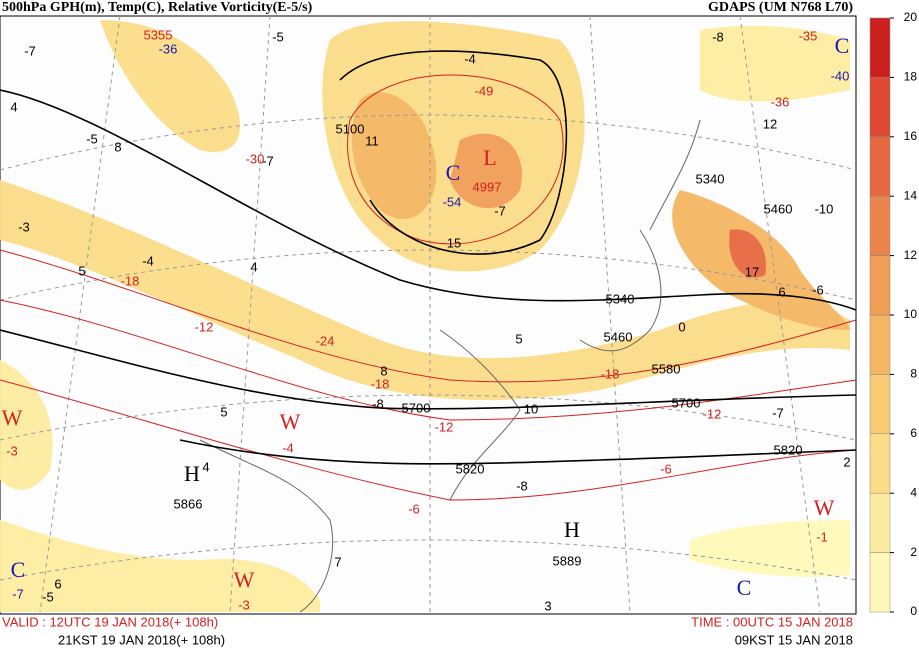 The image size is (919, 652). I want to click on contour-label: 5100, so click(350, 128).